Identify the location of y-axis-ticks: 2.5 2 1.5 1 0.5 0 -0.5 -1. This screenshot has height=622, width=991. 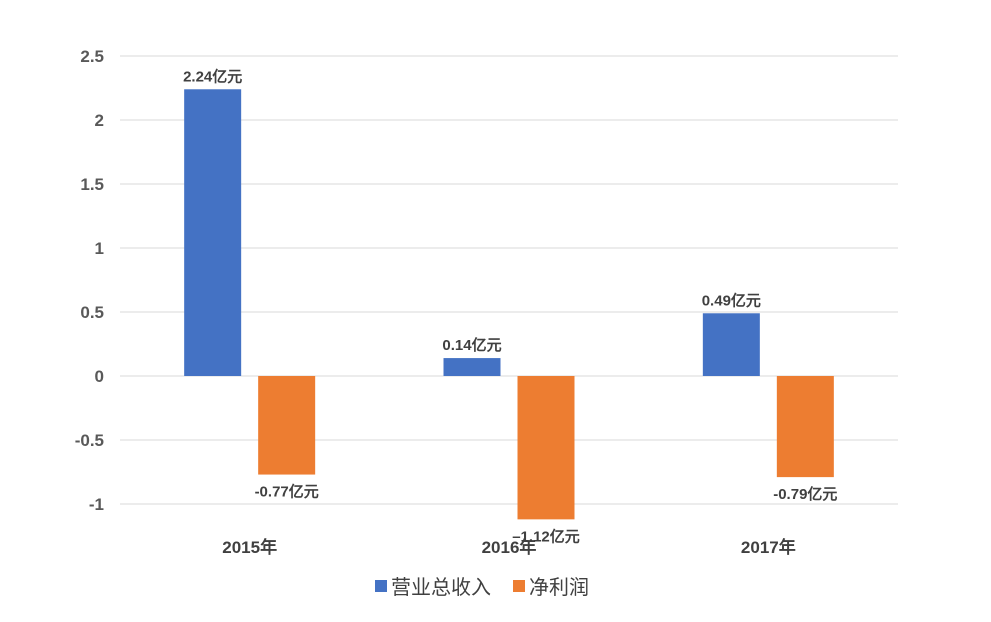
(89, 280).